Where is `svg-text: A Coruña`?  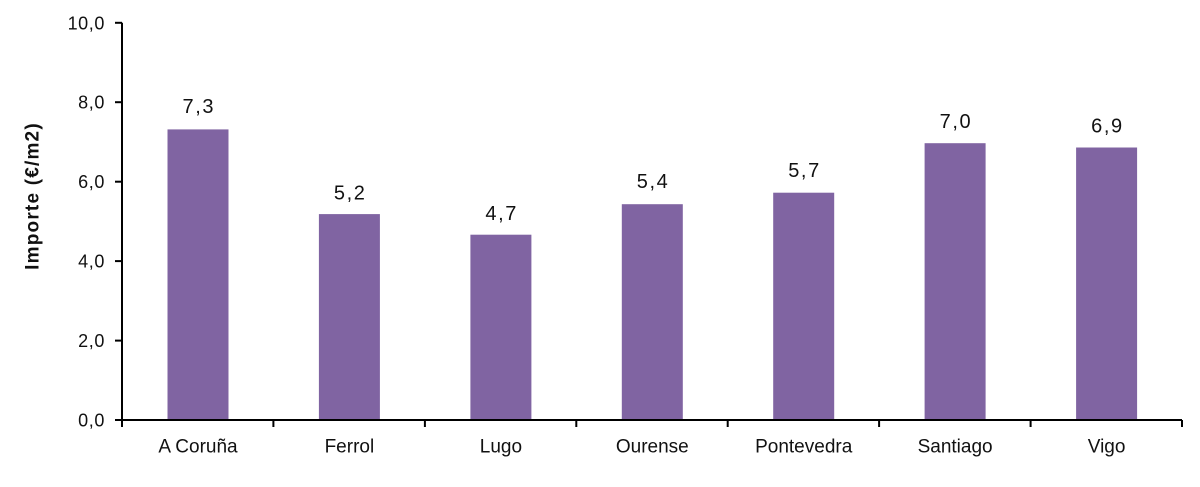
svg-text: A Coruña is located at coordinates (198, 447).